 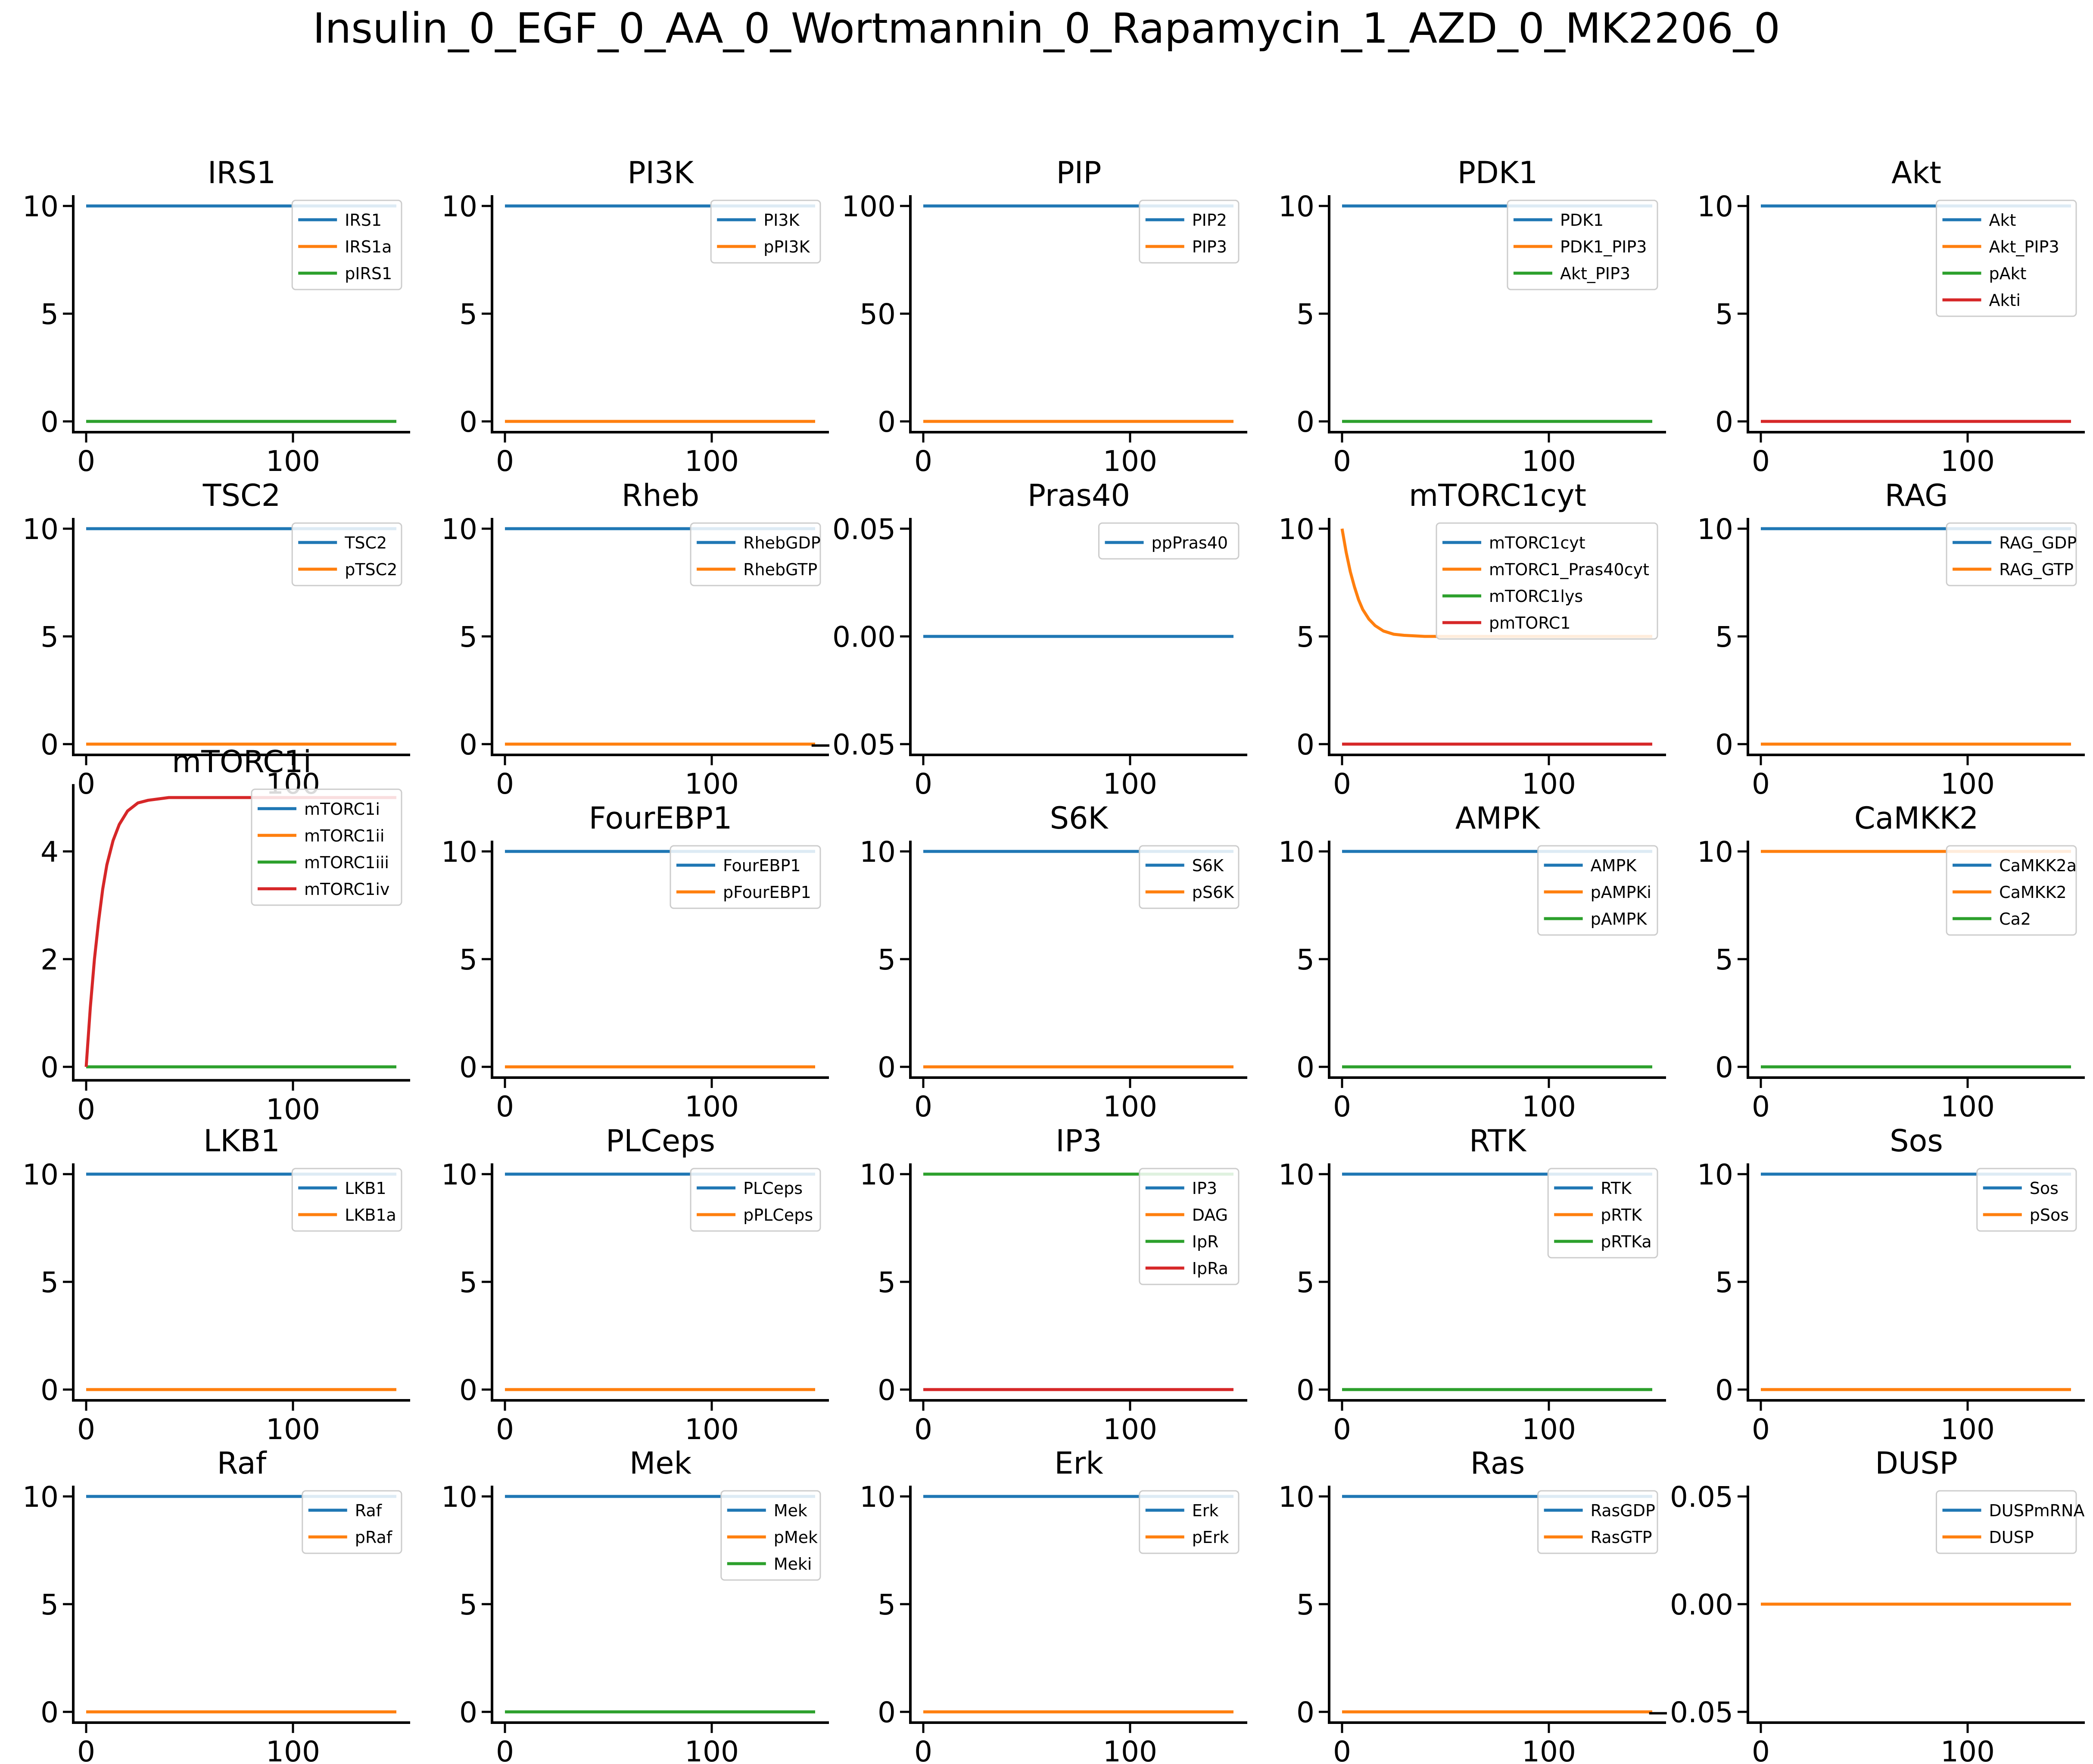 I want to click on legend-label: mTORC1cyt, so click(x=1537, y=542).